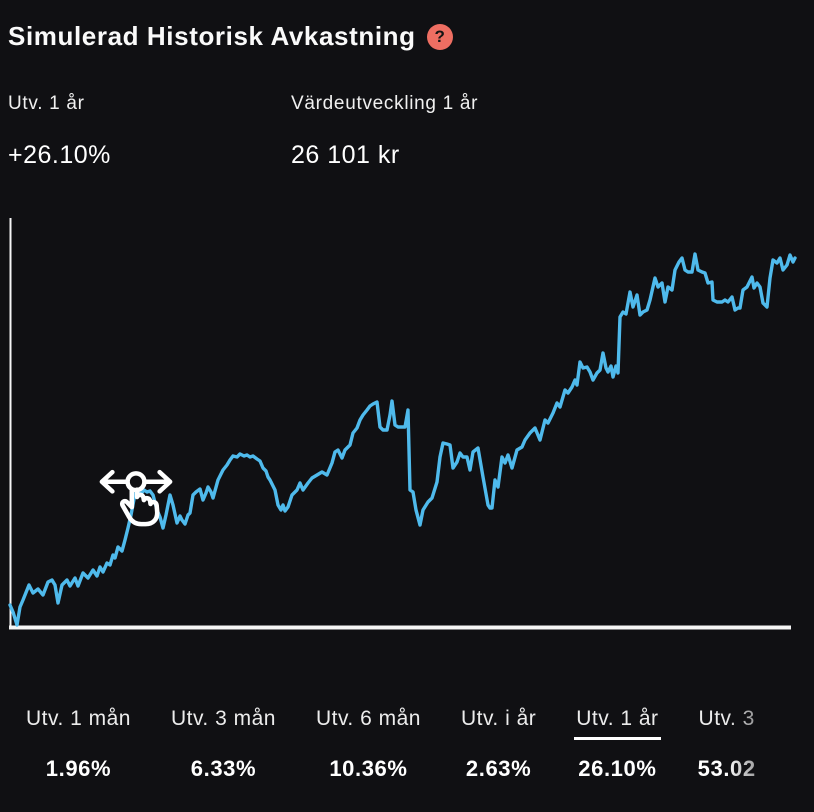 The image size is (814, 812). What do you see at coordinates (223, 718) in the screenshot?
I see `period-tab-label: Utv. 3 mån` at bounding box center [223, 718].